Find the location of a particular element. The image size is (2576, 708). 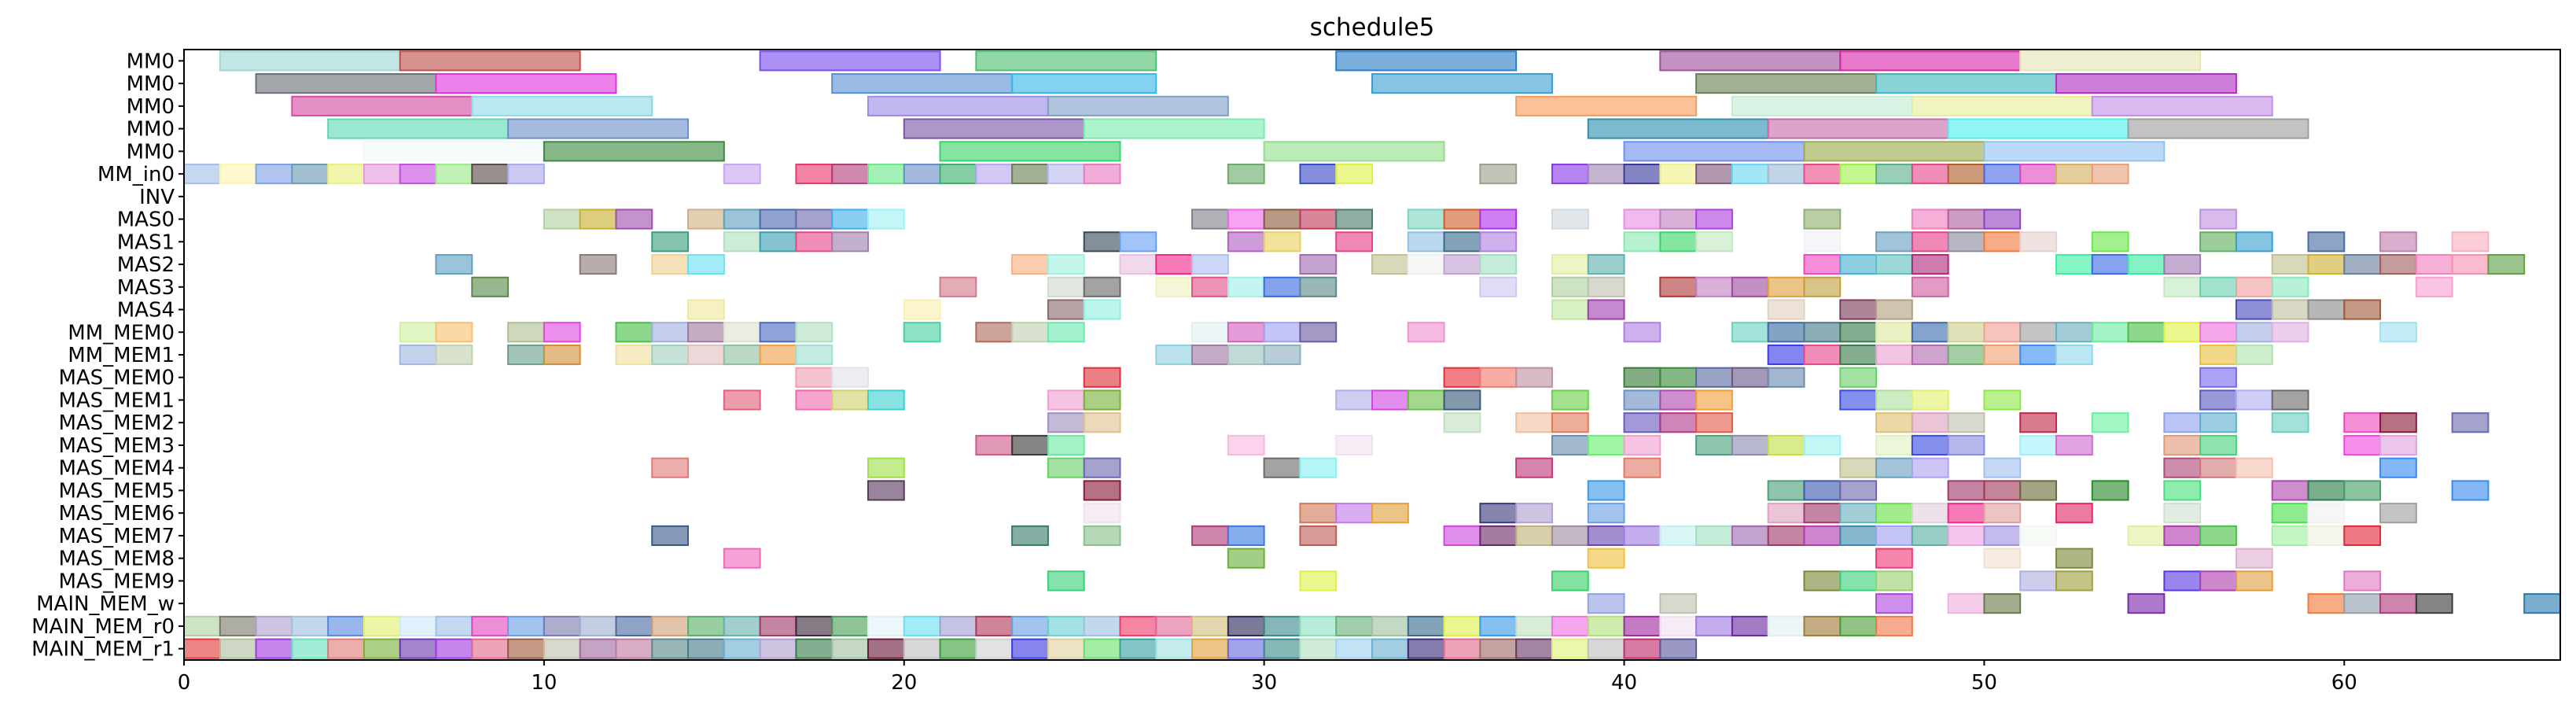

bar-row18-seg6 is located at coordinates (1534, 467).